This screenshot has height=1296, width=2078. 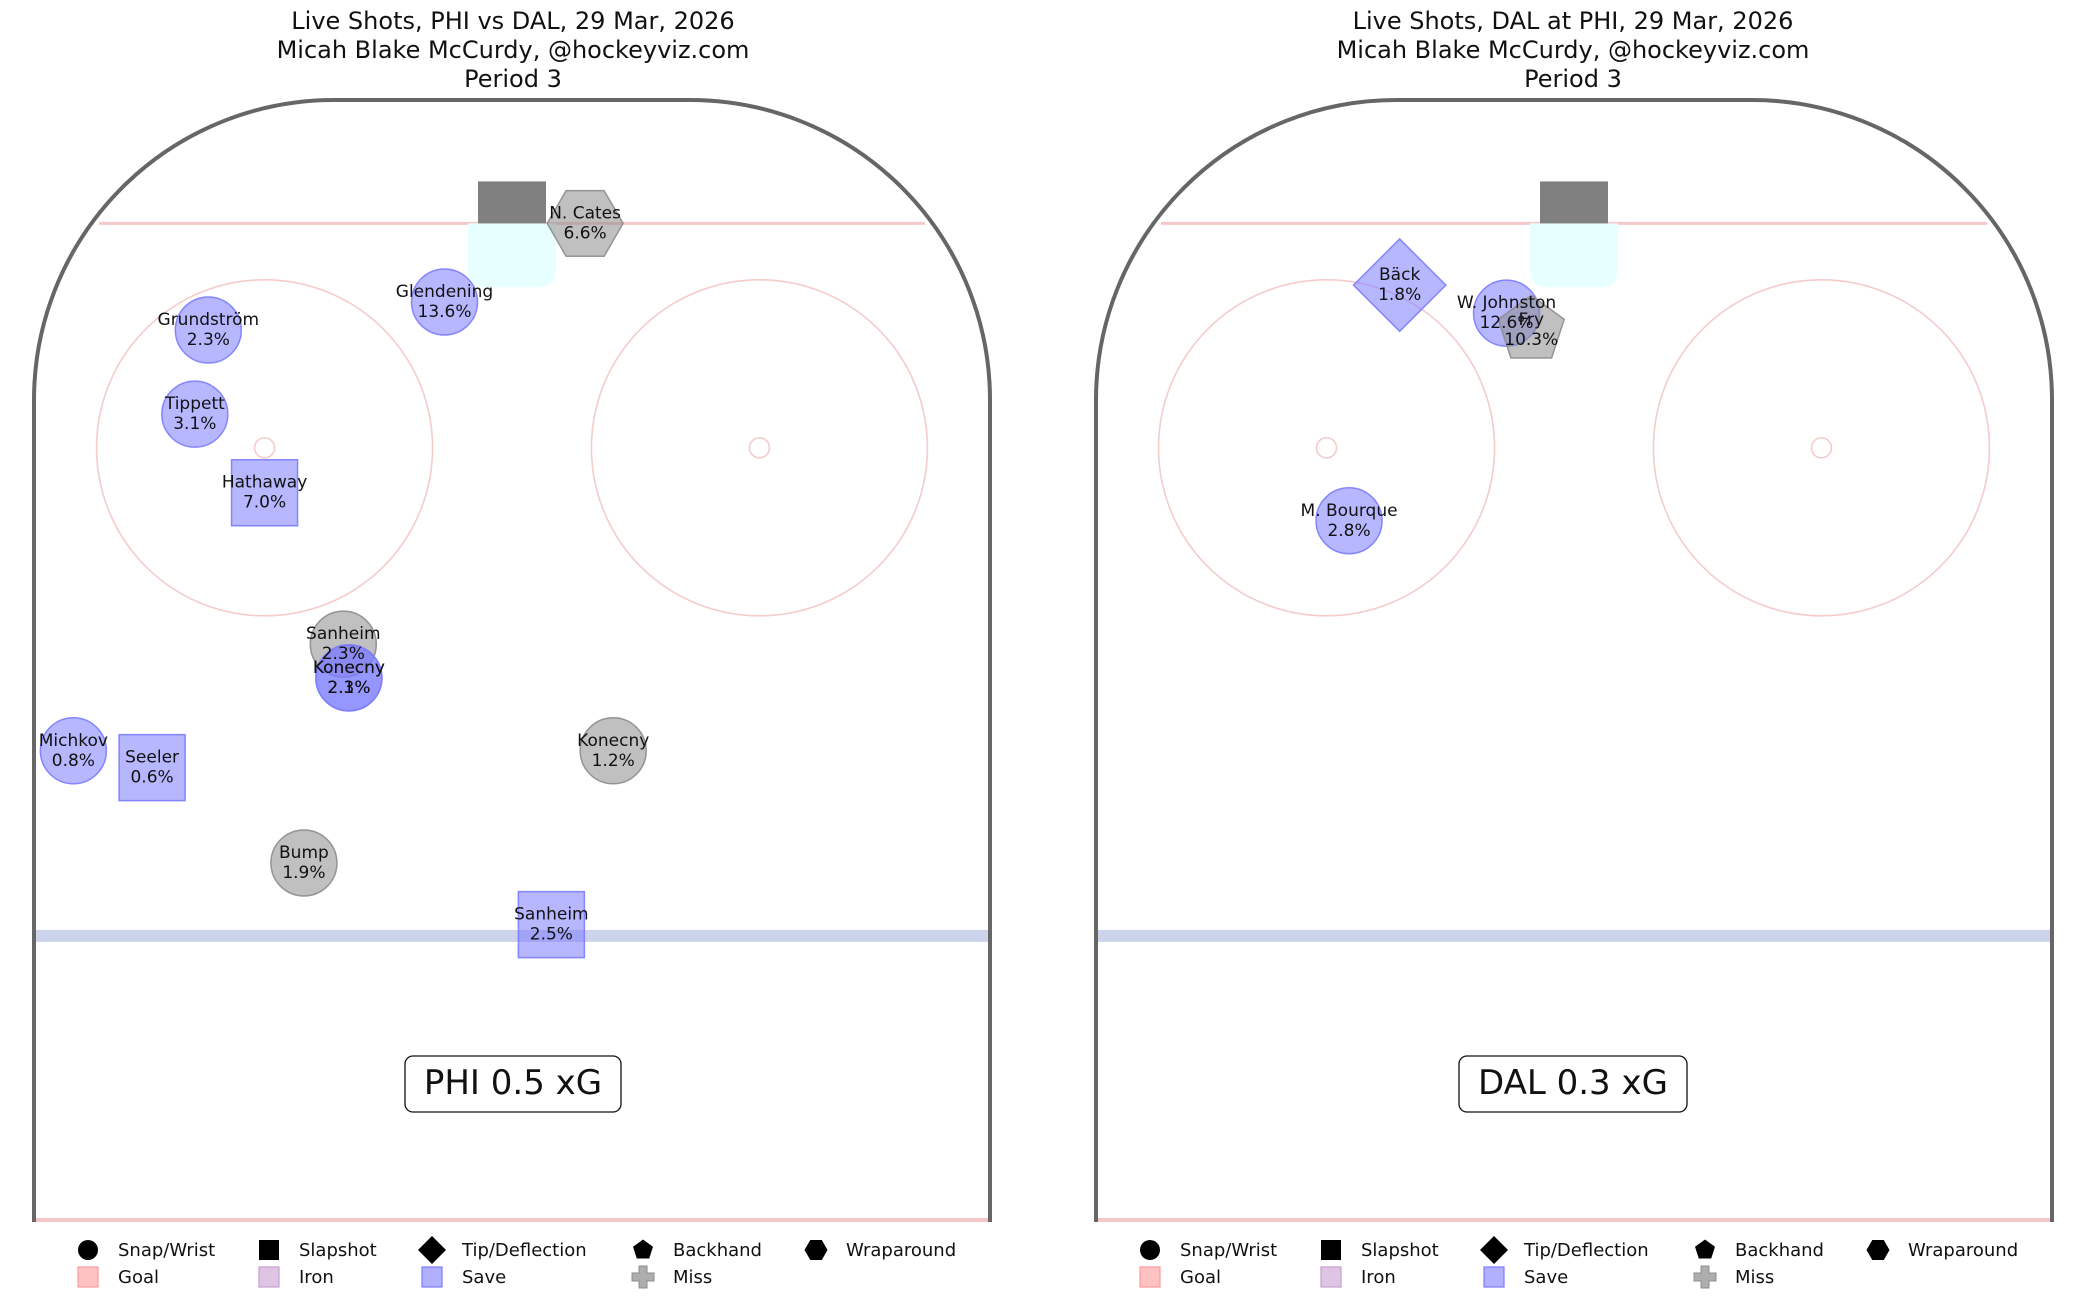 I want to click on shot-player-label: Seeler, so click(x=152, y=758).